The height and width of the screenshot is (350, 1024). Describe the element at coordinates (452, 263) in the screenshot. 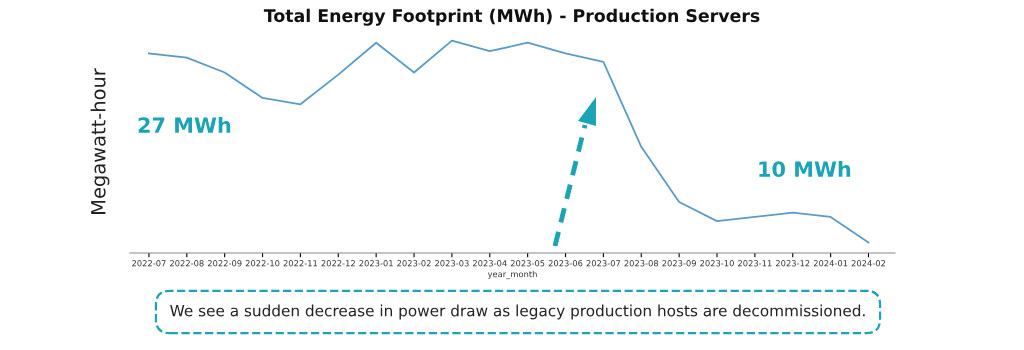

I see `x-tick-label: 2023-03` at that location.